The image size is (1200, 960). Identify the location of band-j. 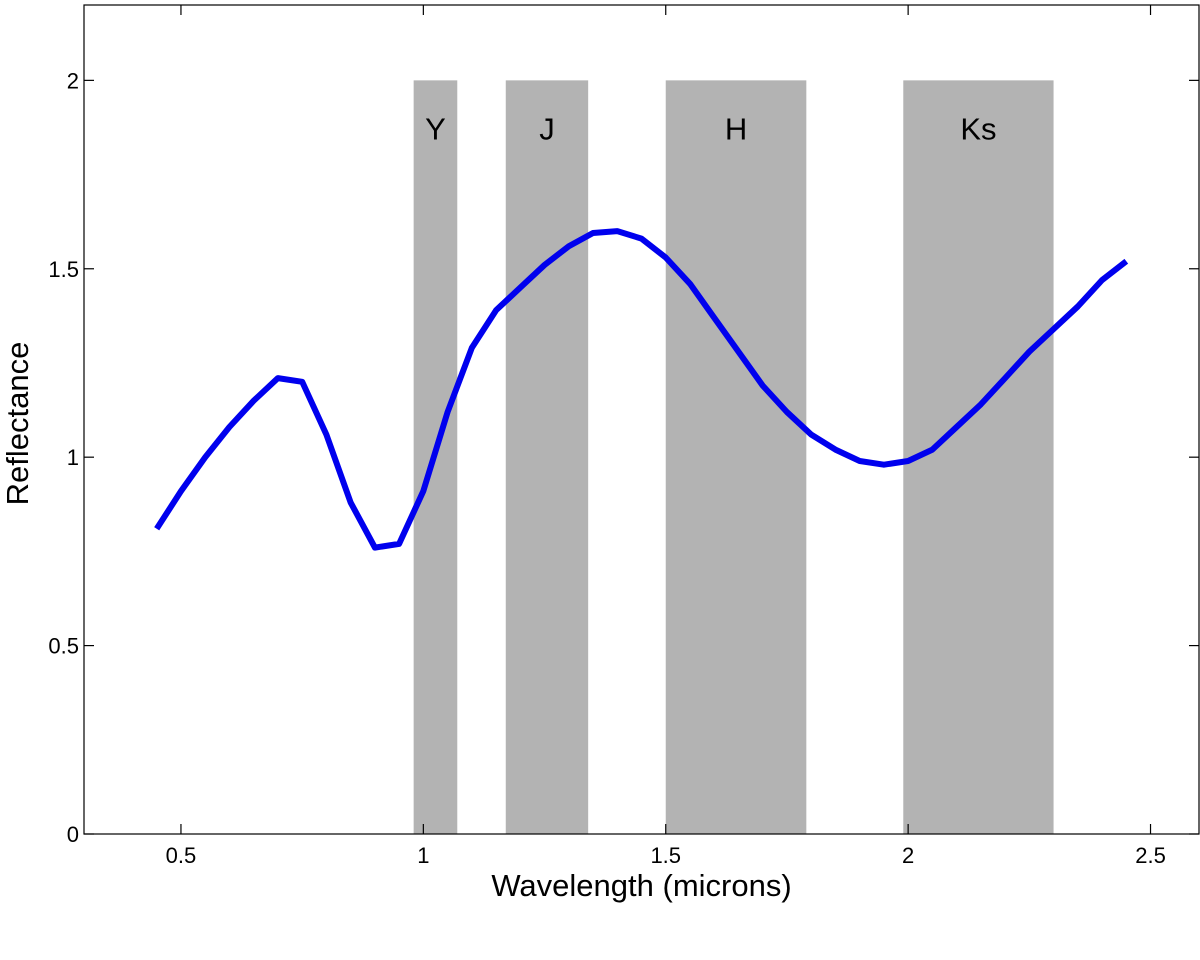
(547, 457).